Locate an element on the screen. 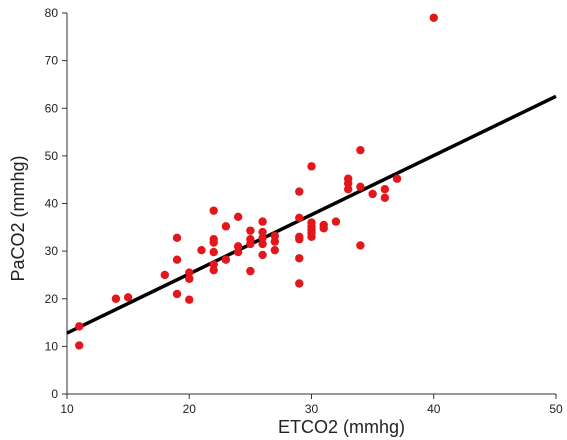 Image resolution: width=567 pixels, height=440 pixels. x-tick-label: 50 is located at coordinates (556, 409).